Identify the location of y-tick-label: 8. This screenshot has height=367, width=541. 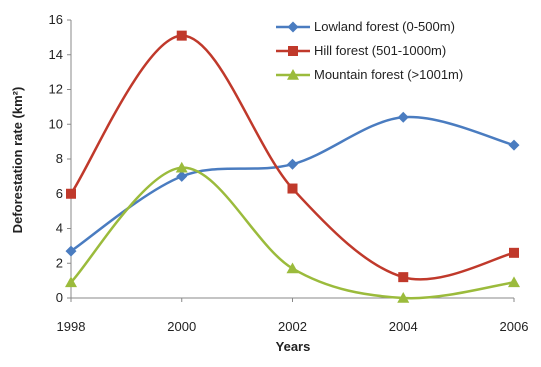
(59, 158).